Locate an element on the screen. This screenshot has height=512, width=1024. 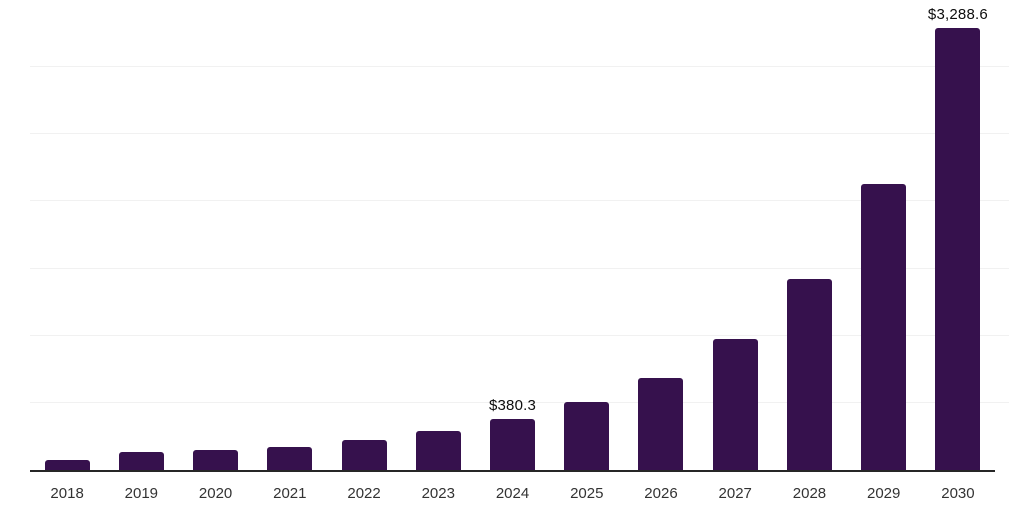
bar-2021 is located at coordinates (290, 458).